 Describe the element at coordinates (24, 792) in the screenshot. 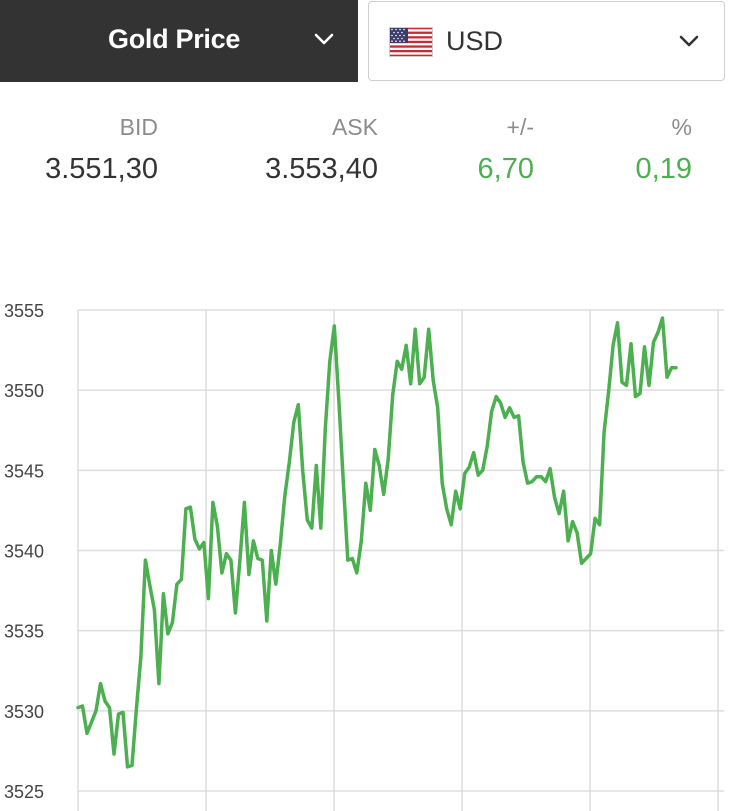

I see `y-tick-label: 3525` at that location.